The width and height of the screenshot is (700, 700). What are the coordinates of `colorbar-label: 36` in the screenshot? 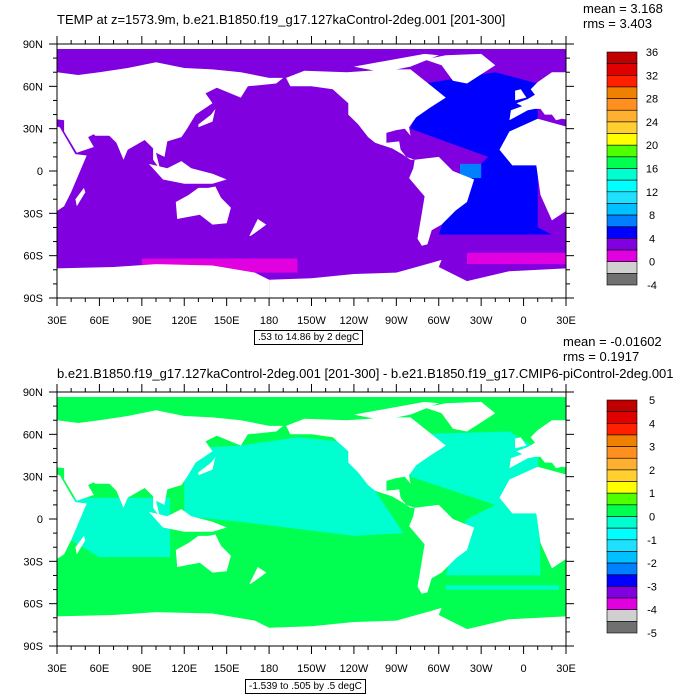 It's located at (652, 53).